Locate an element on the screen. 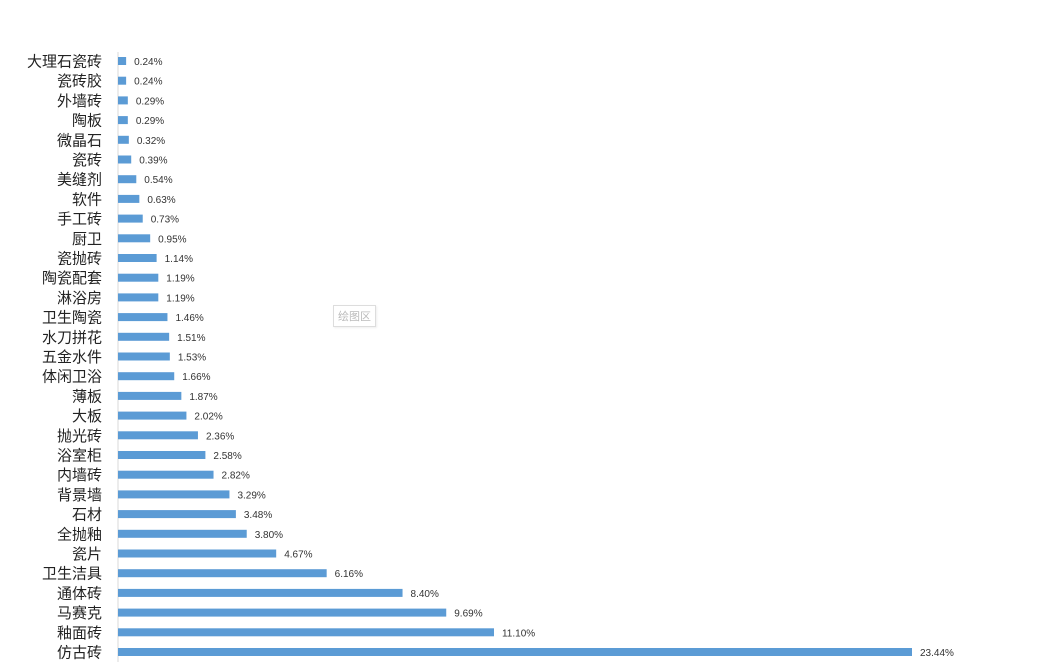  data-label: 4.67% is located at coordinates (298, 555).